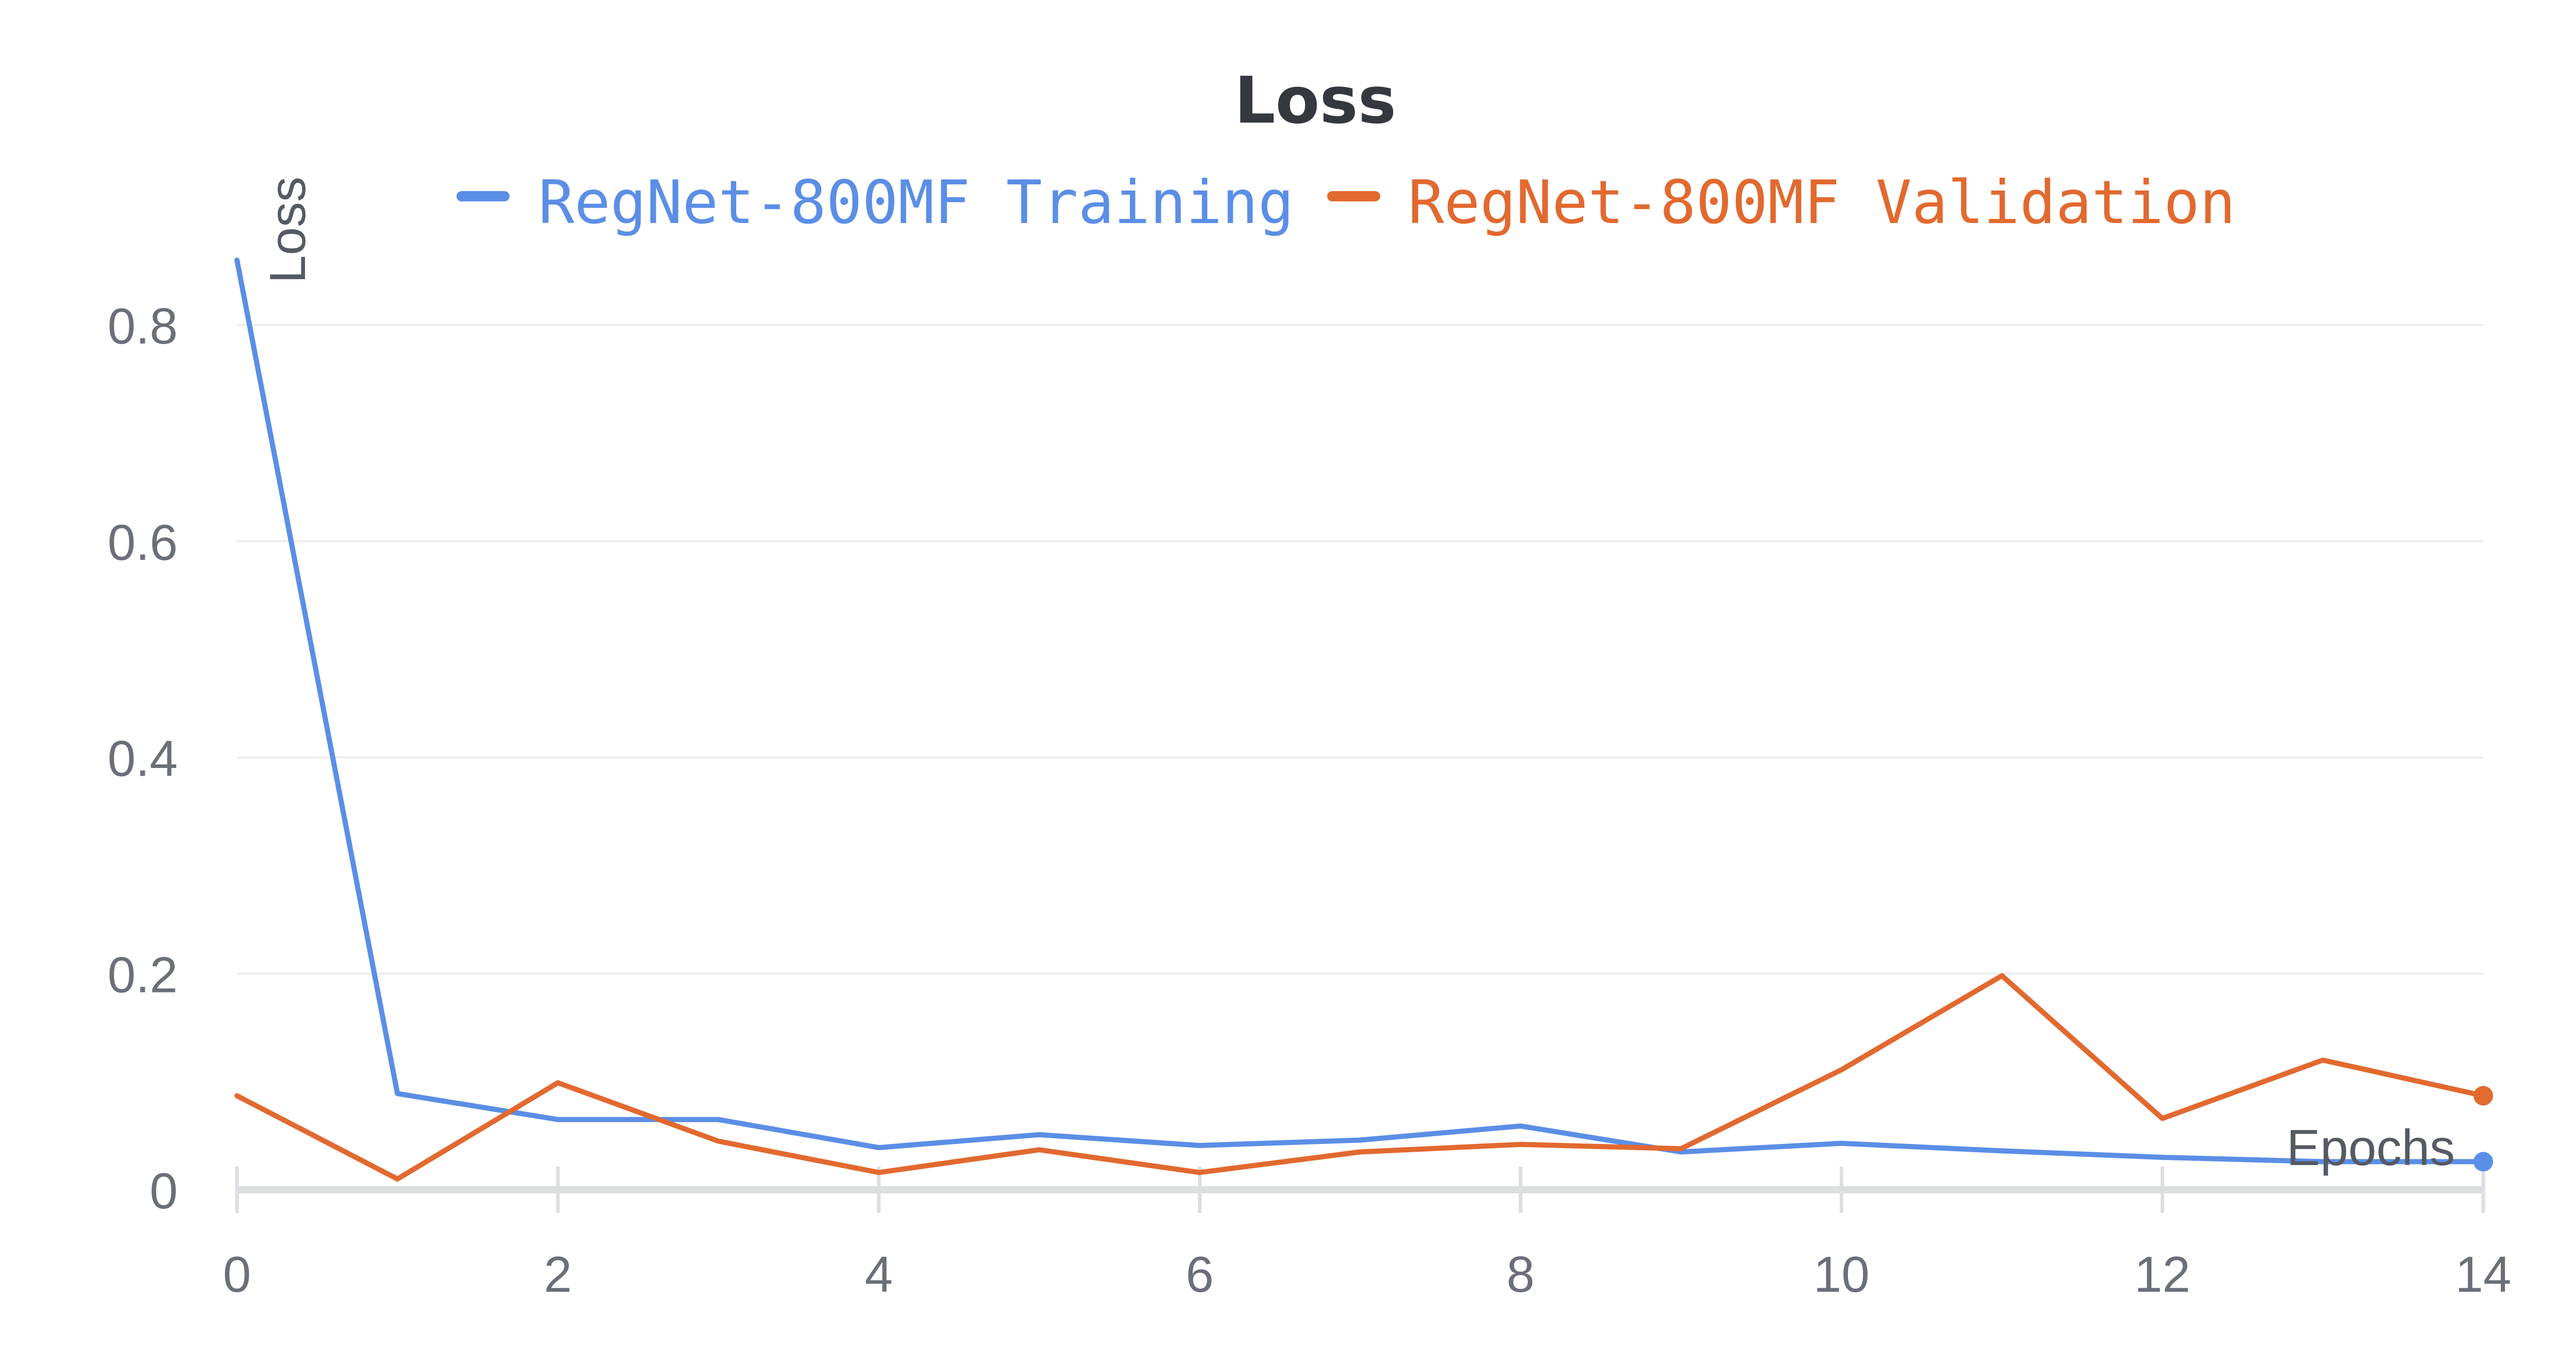  I want to click on end-markers, so click(2483, 1129).